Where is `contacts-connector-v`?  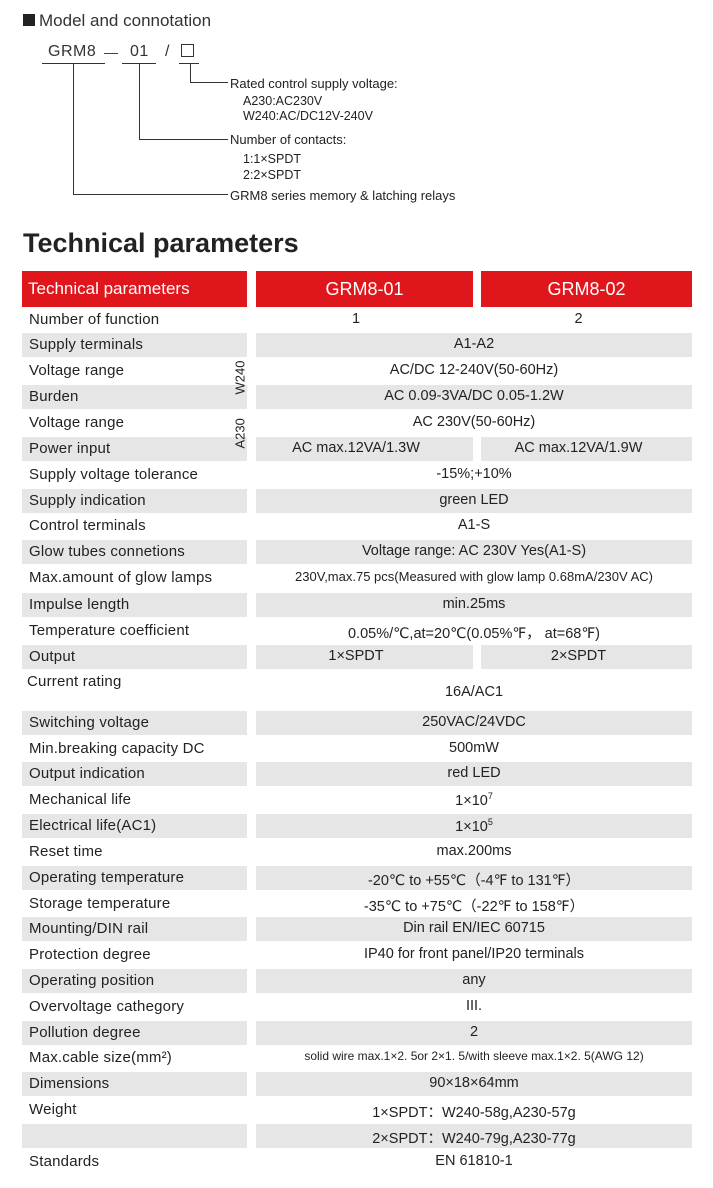
contacts-connector-v is located at coordinates (139, 101).